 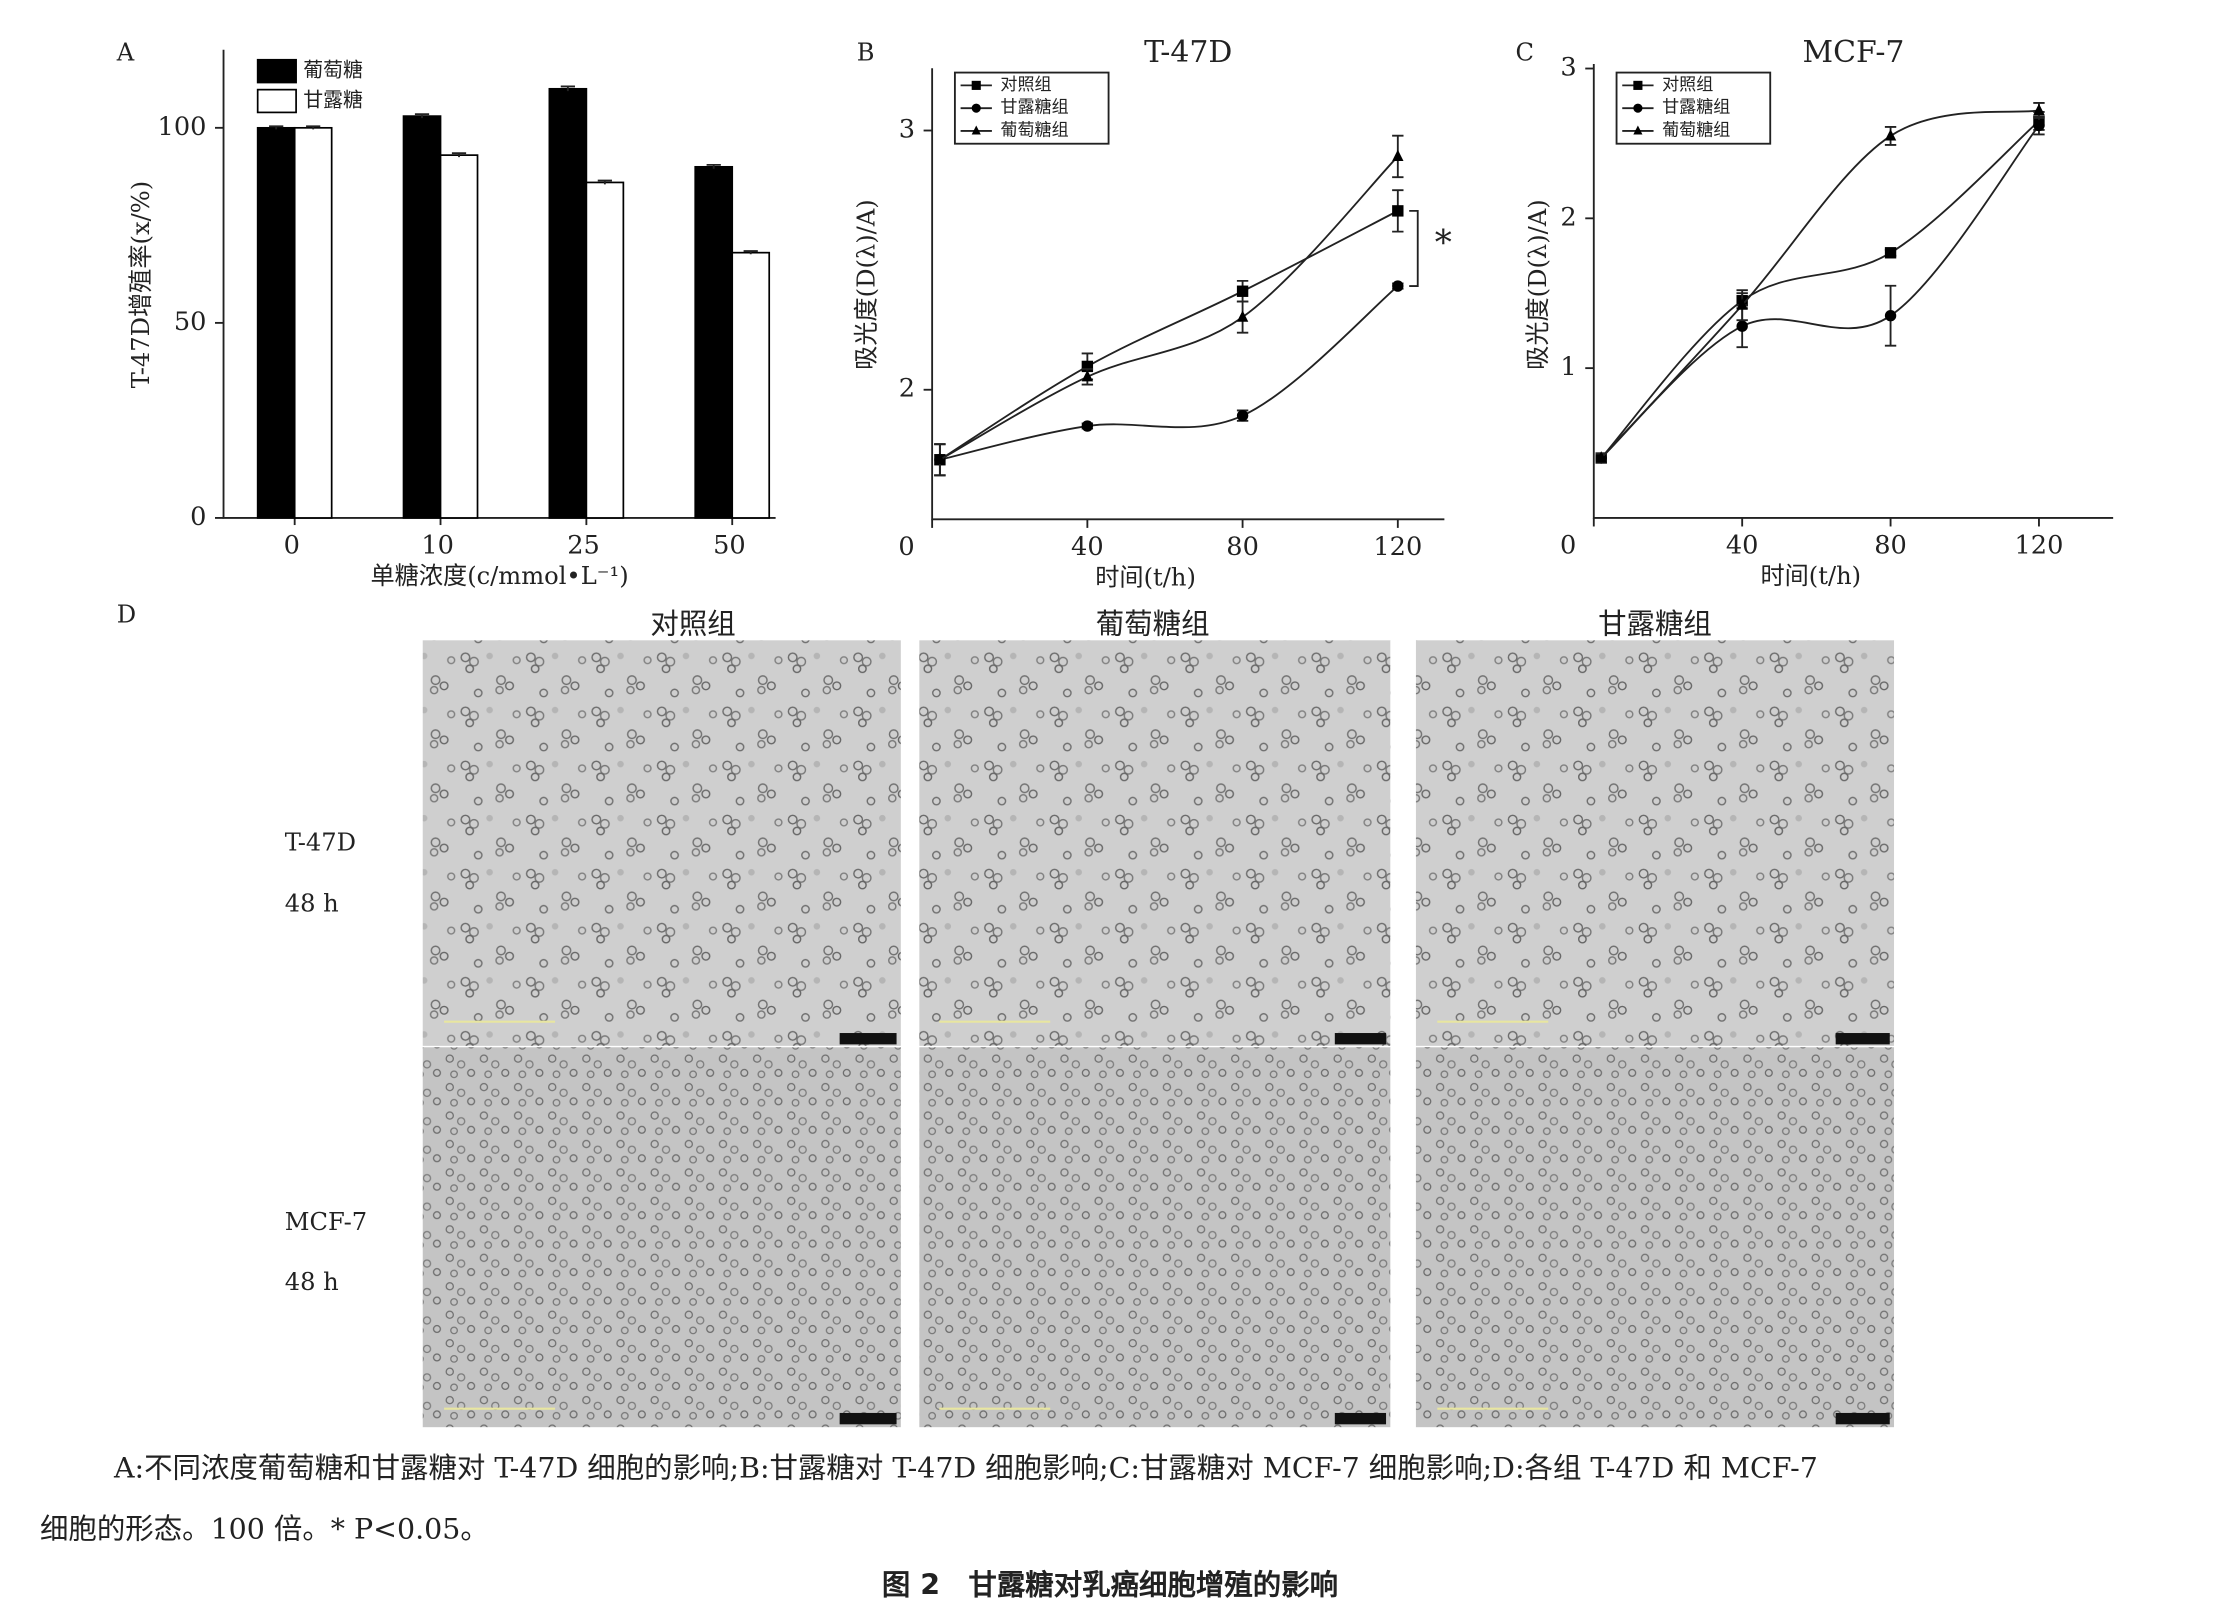 I want to click on y-tick-label: 0, so click(x=198, y=517).